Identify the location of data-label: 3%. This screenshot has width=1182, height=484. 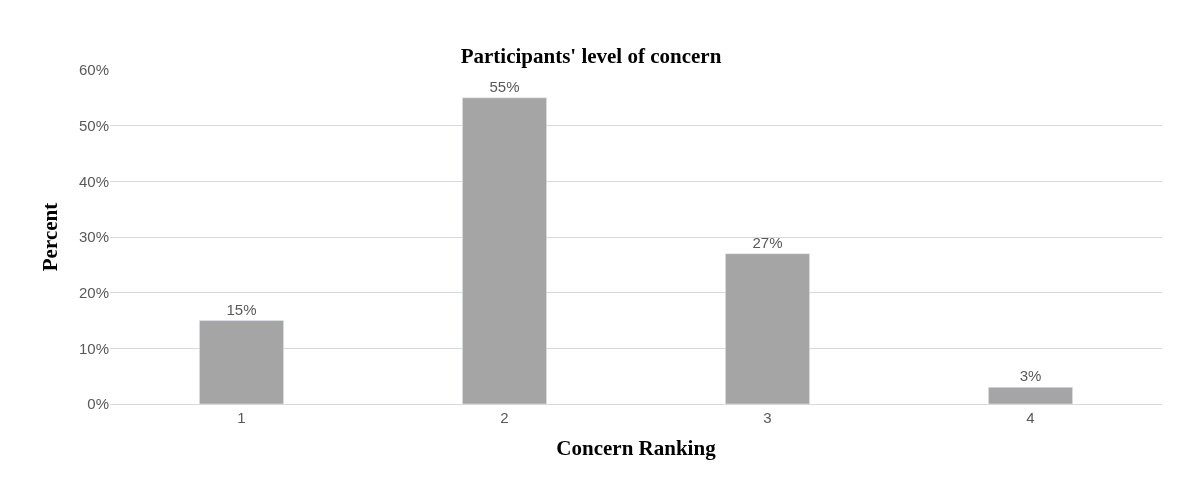
(1030, 376).